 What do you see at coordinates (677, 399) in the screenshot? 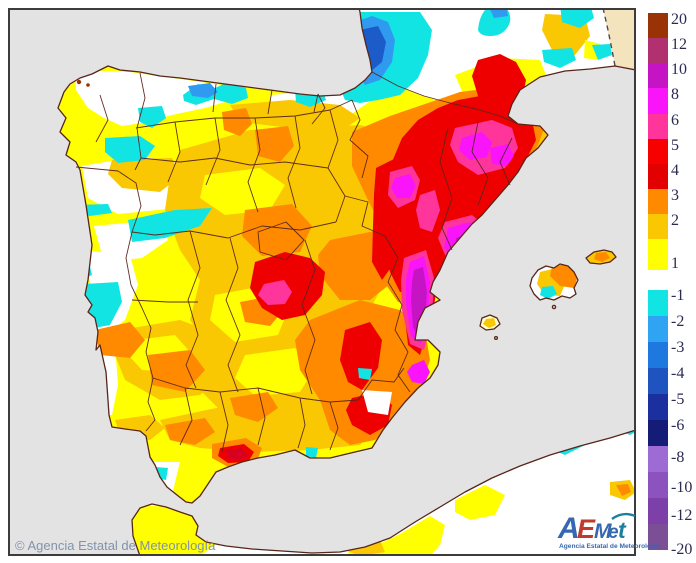
I see `legend-tick-minus-5: -5` at bounding box center [677, 399].